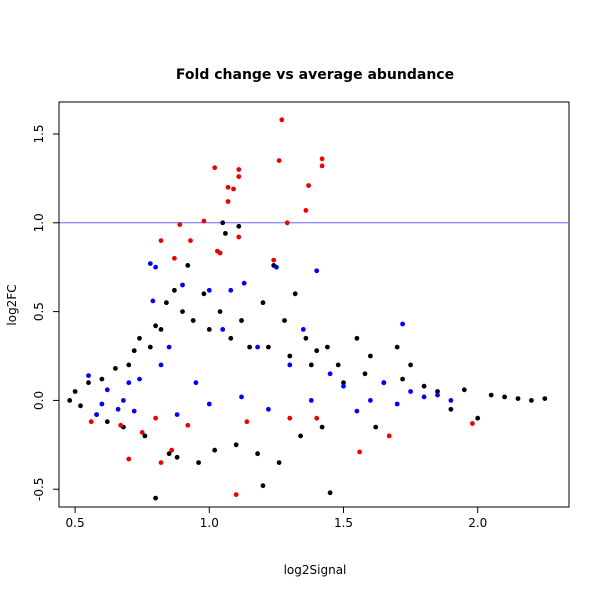  Describe the element at coordinates (343, 523) in the screenshot. I see `x-tick-label: 1.5` at that location.